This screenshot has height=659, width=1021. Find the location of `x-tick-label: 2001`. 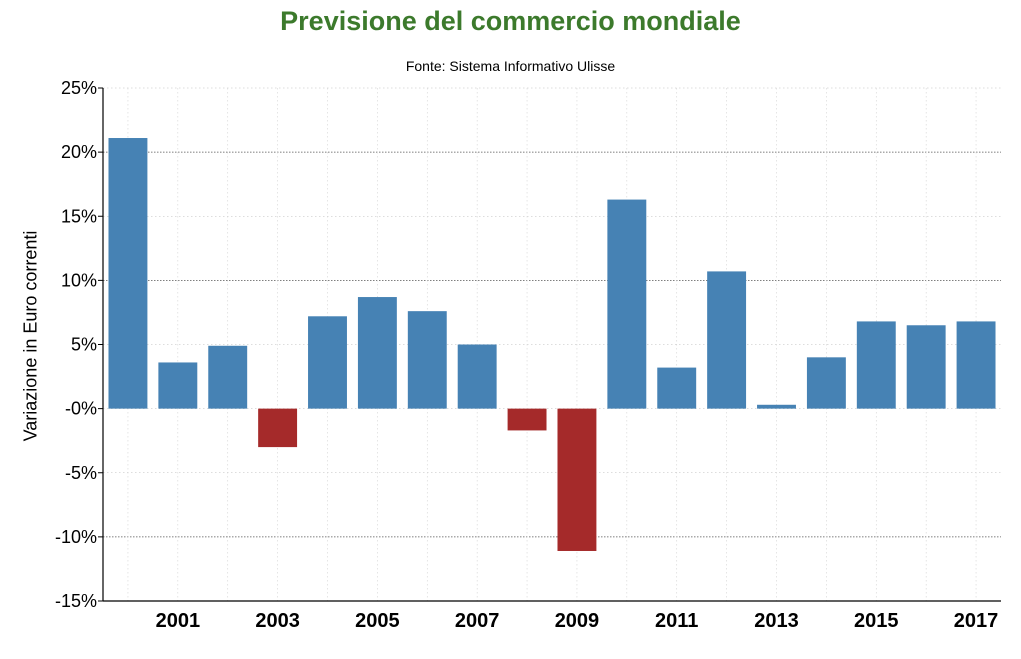

x-tick-label: 2001 is located at coordinates (178, 621).